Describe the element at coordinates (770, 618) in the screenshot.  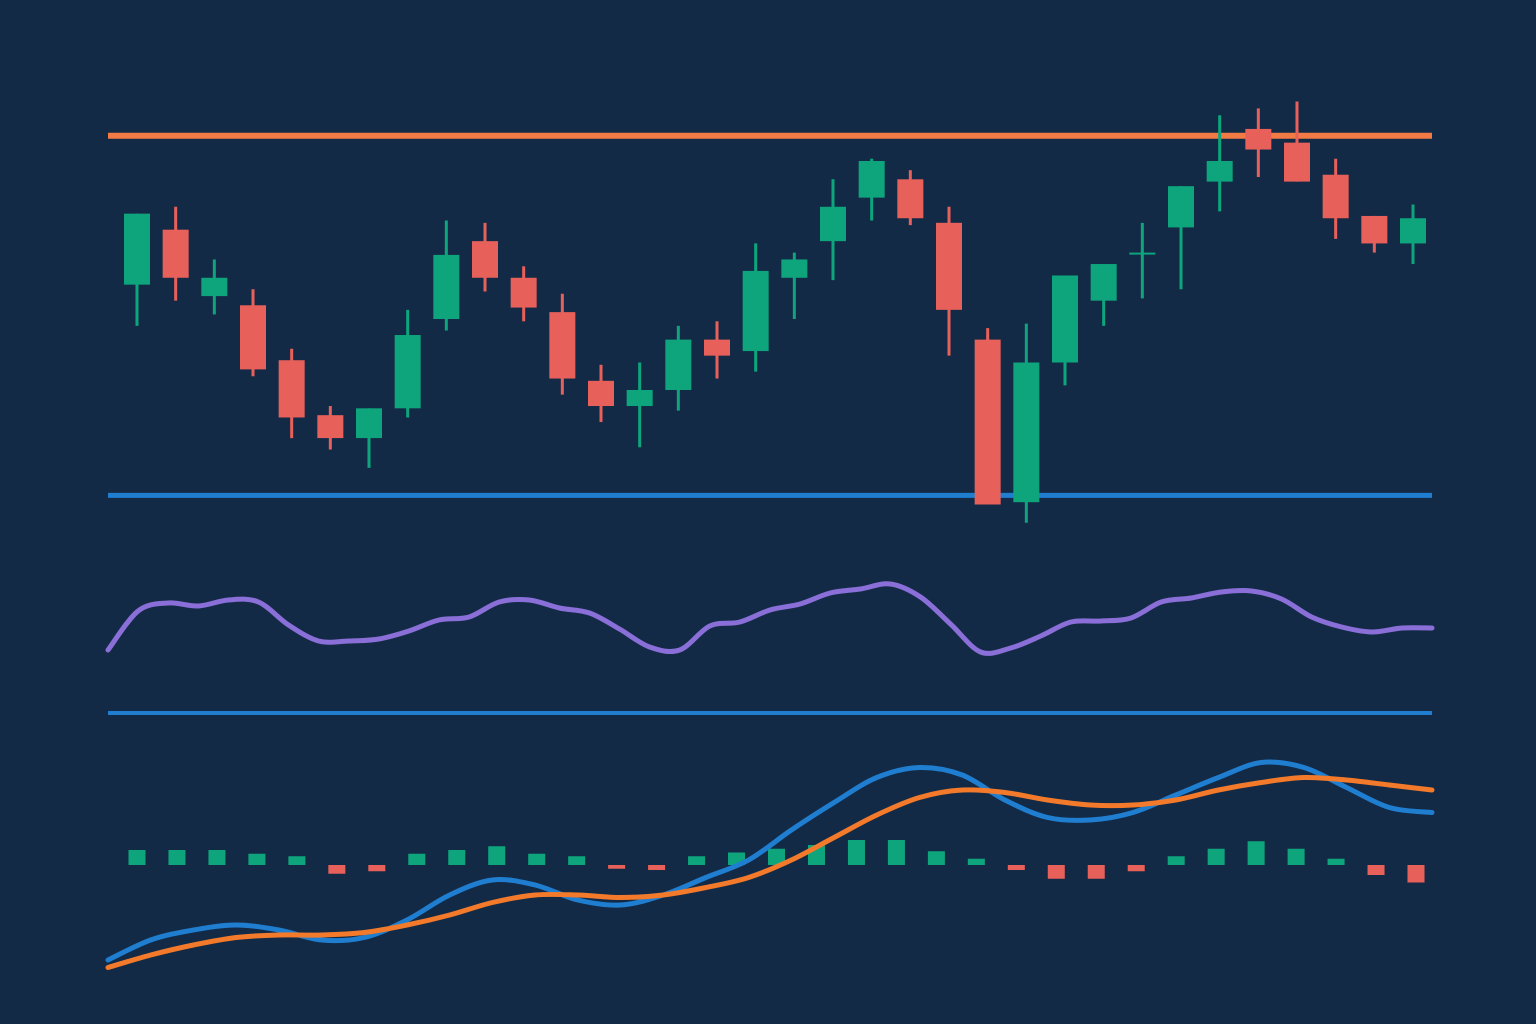
I see `oscillator-line` at that location.